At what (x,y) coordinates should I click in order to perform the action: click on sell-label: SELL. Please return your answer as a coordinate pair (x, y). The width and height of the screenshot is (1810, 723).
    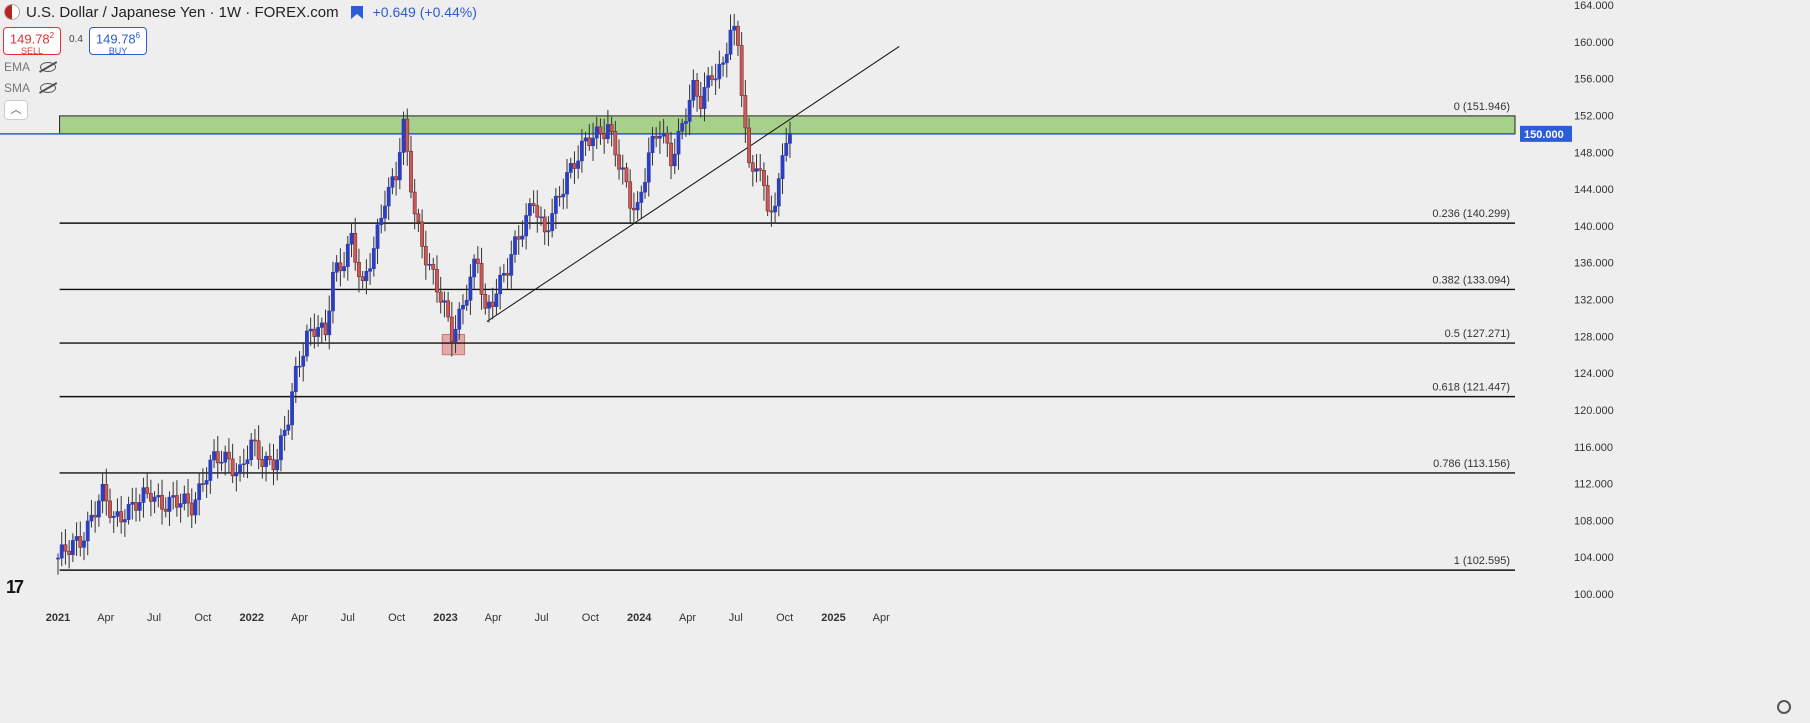
    Looking at the image, I should click on (32, 51).